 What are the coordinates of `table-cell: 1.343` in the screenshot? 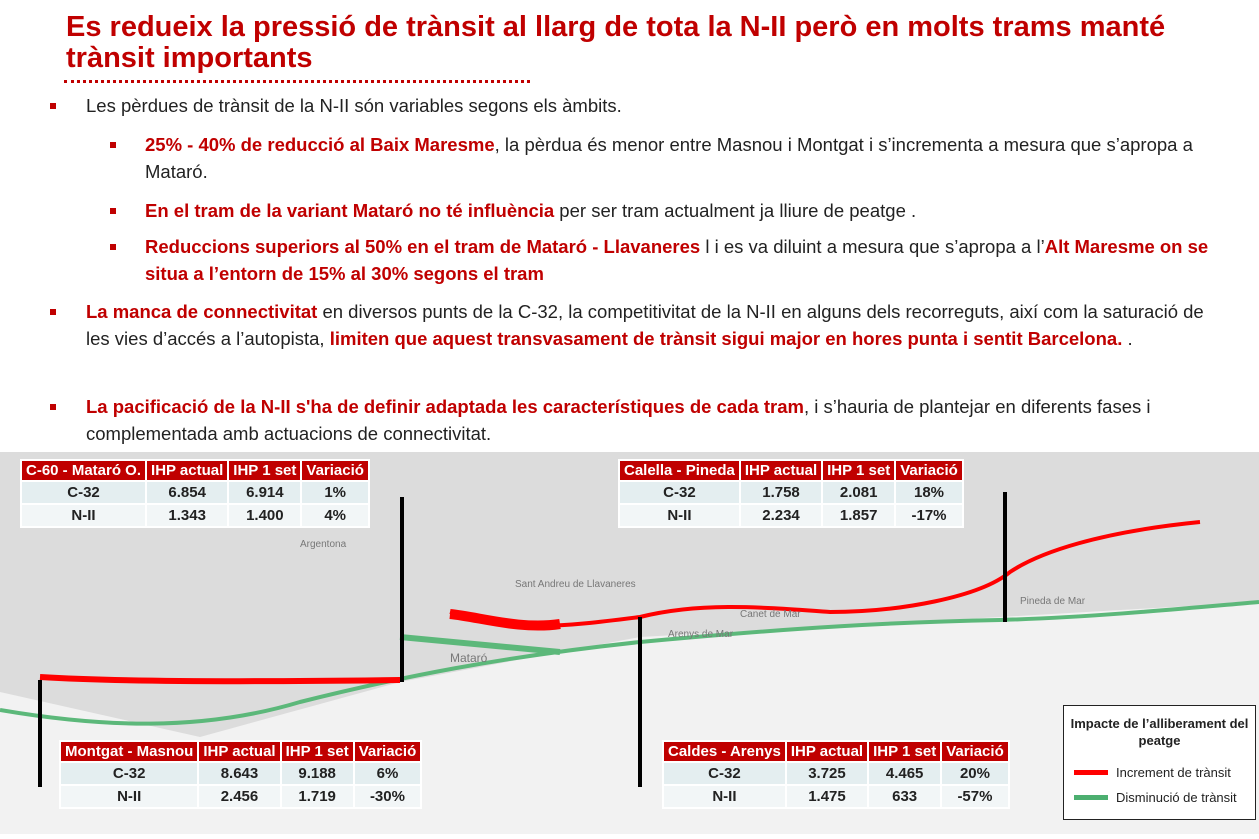 It's located at (187, 515).